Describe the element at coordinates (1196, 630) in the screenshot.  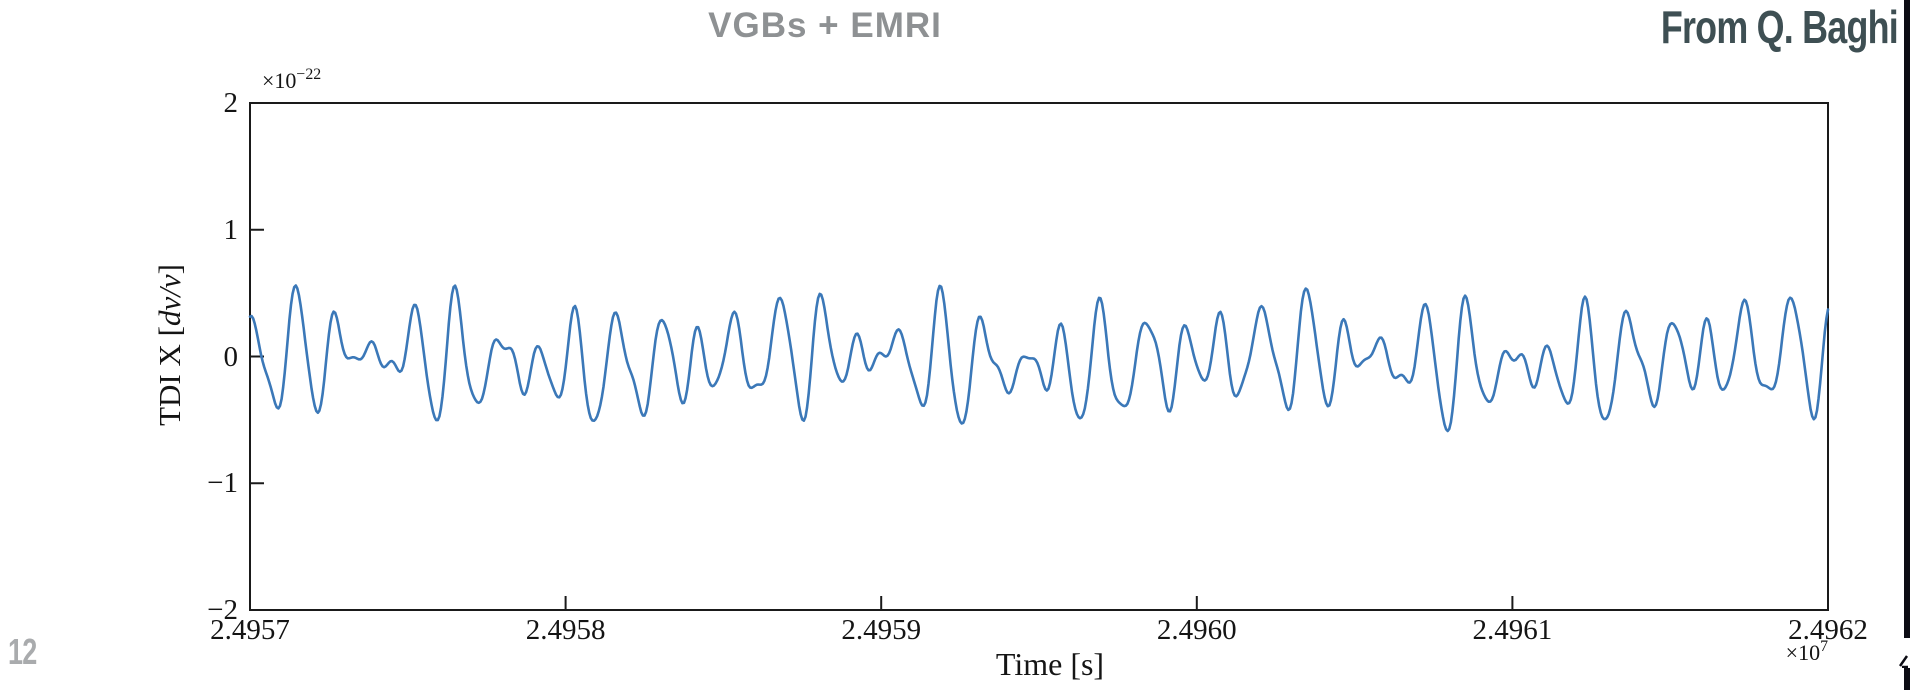
I see `x-tick-label: 2.4960` at that location.